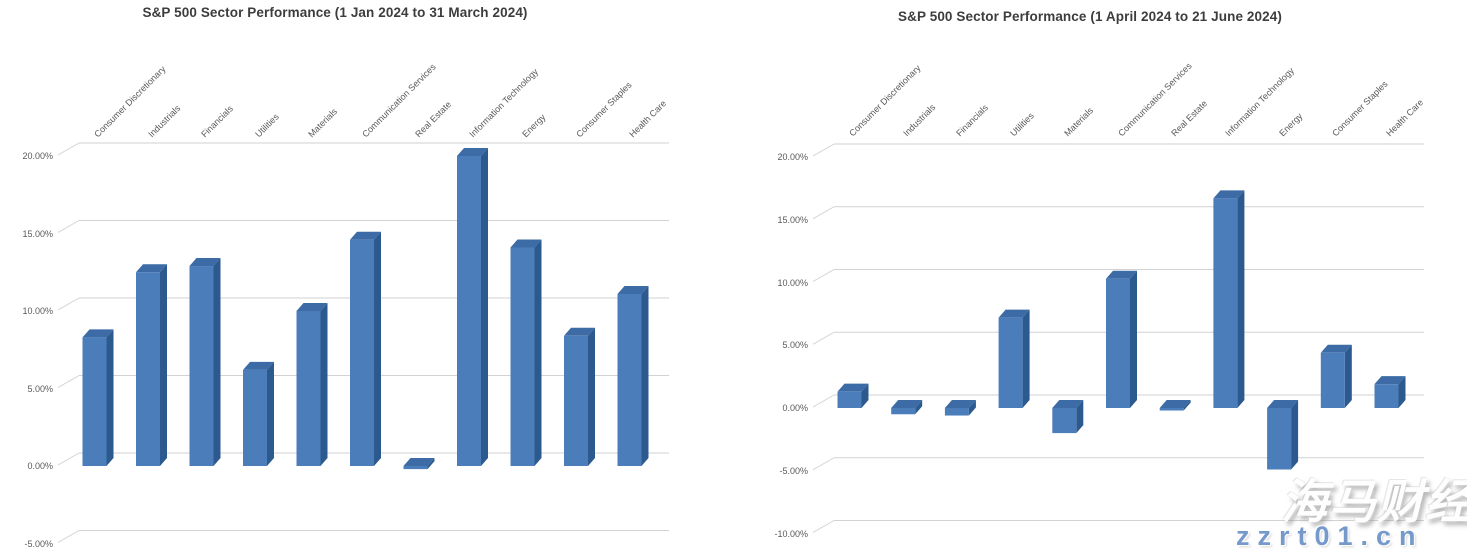 The width and height of the screenshot is (1467, 557). What do you see at coordinates (503, 103) in the screenshot?
I see `category-label-information-technology: Information Technology` at bounding box center [503, 103].